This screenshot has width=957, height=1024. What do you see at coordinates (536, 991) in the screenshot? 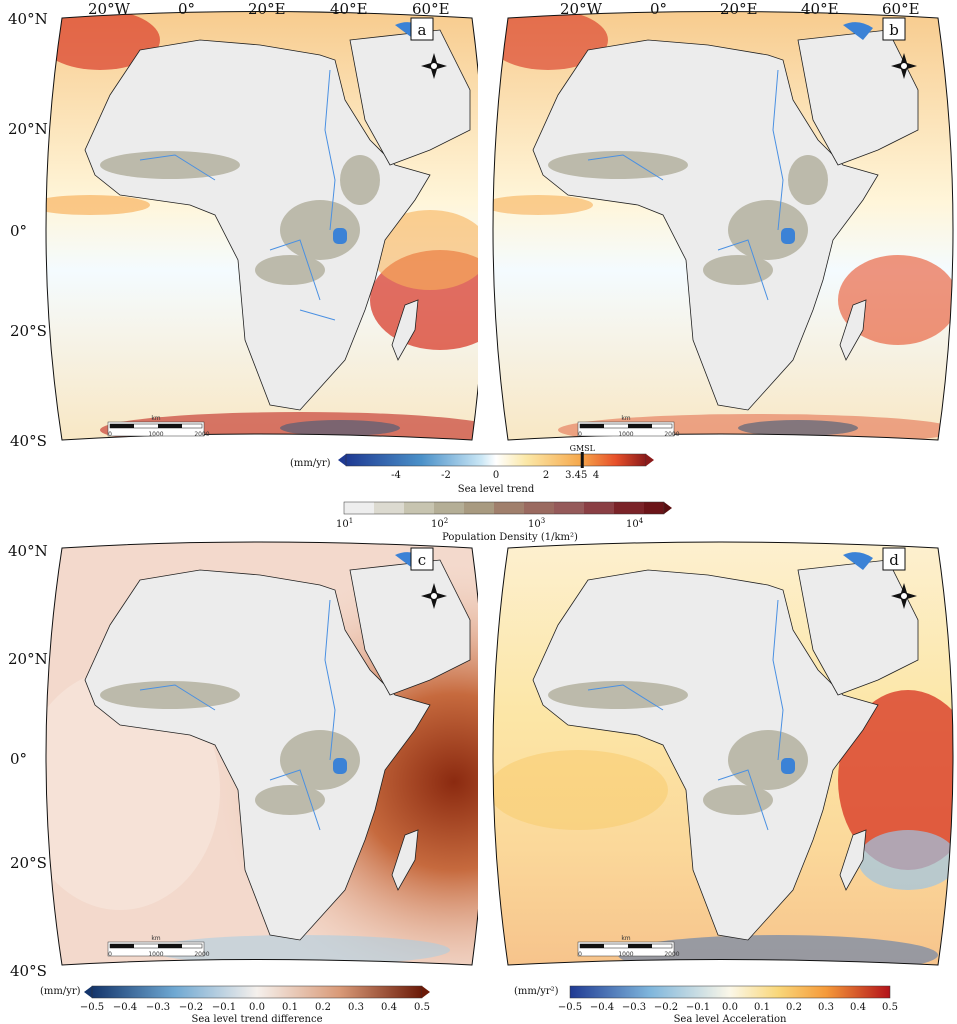
I see `accel-unit: (mm/yr²)` at bounding box center [536, 991].